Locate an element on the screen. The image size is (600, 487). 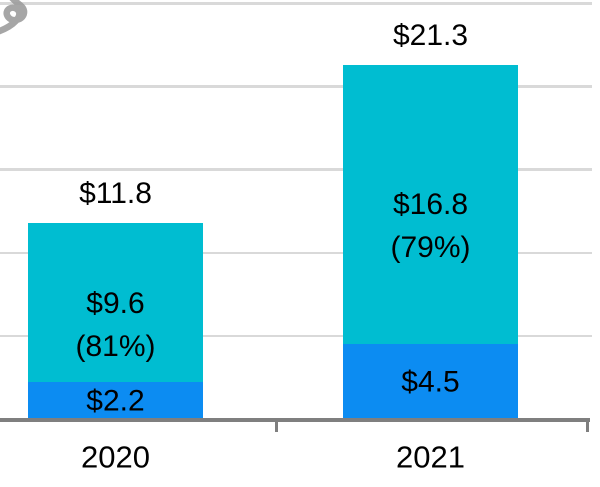
bar-2020-top-segment is located at coordinates (115, 302).